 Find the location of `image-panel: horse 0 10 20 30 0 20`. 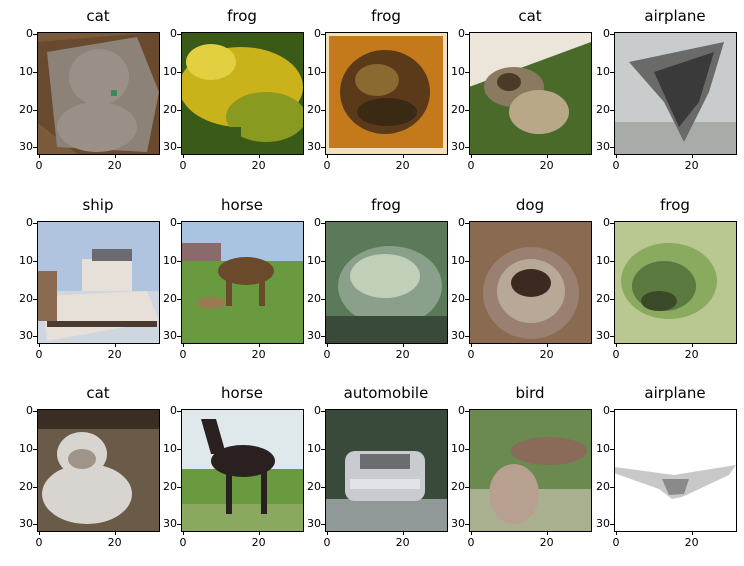

image-panel: horse 0 10 20 30 0 20 is located at coordinates (233, 278).